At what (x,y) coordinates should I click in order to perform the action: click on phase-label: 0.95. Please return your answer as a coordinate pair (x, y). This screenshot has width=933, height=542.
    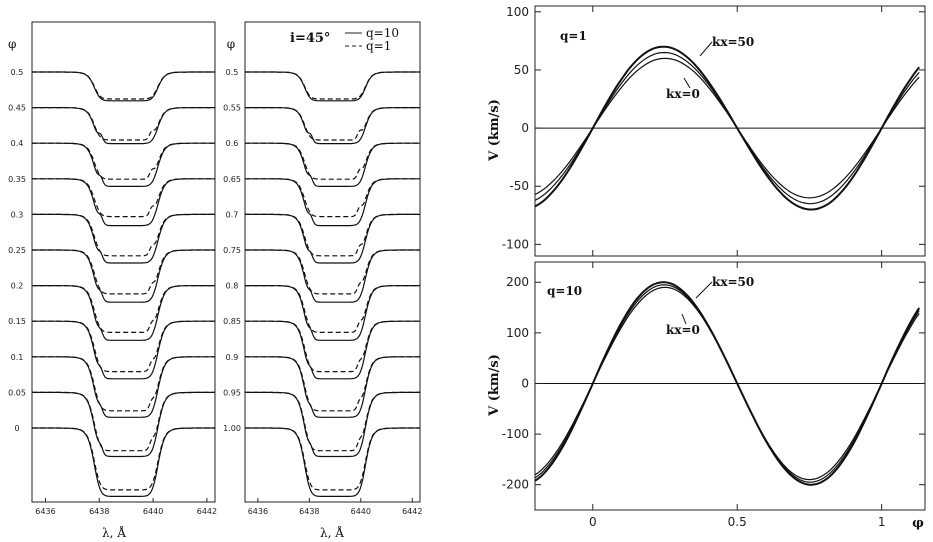
    Looking at the image, I should click on (232, 392).